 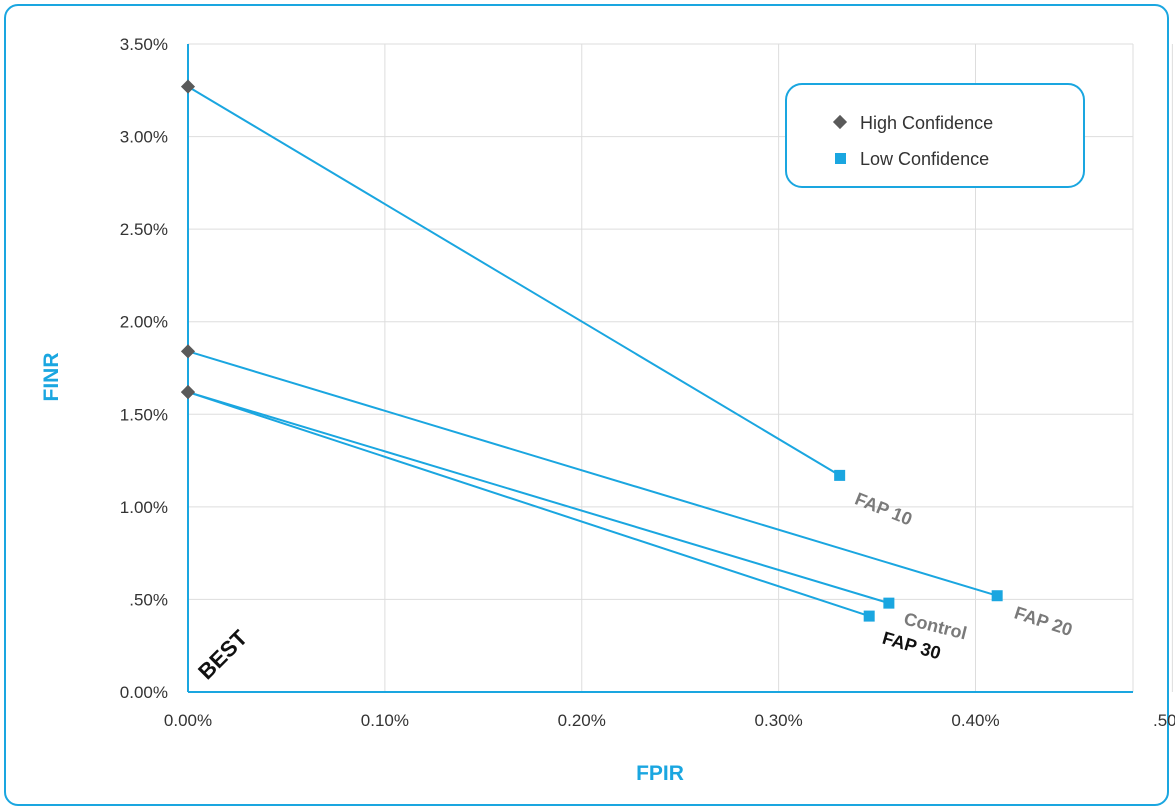 What do you see at coordinates (883, 509) in the screenshot?
I see `point-label: FAP 10` at bounding box center [883, 509].